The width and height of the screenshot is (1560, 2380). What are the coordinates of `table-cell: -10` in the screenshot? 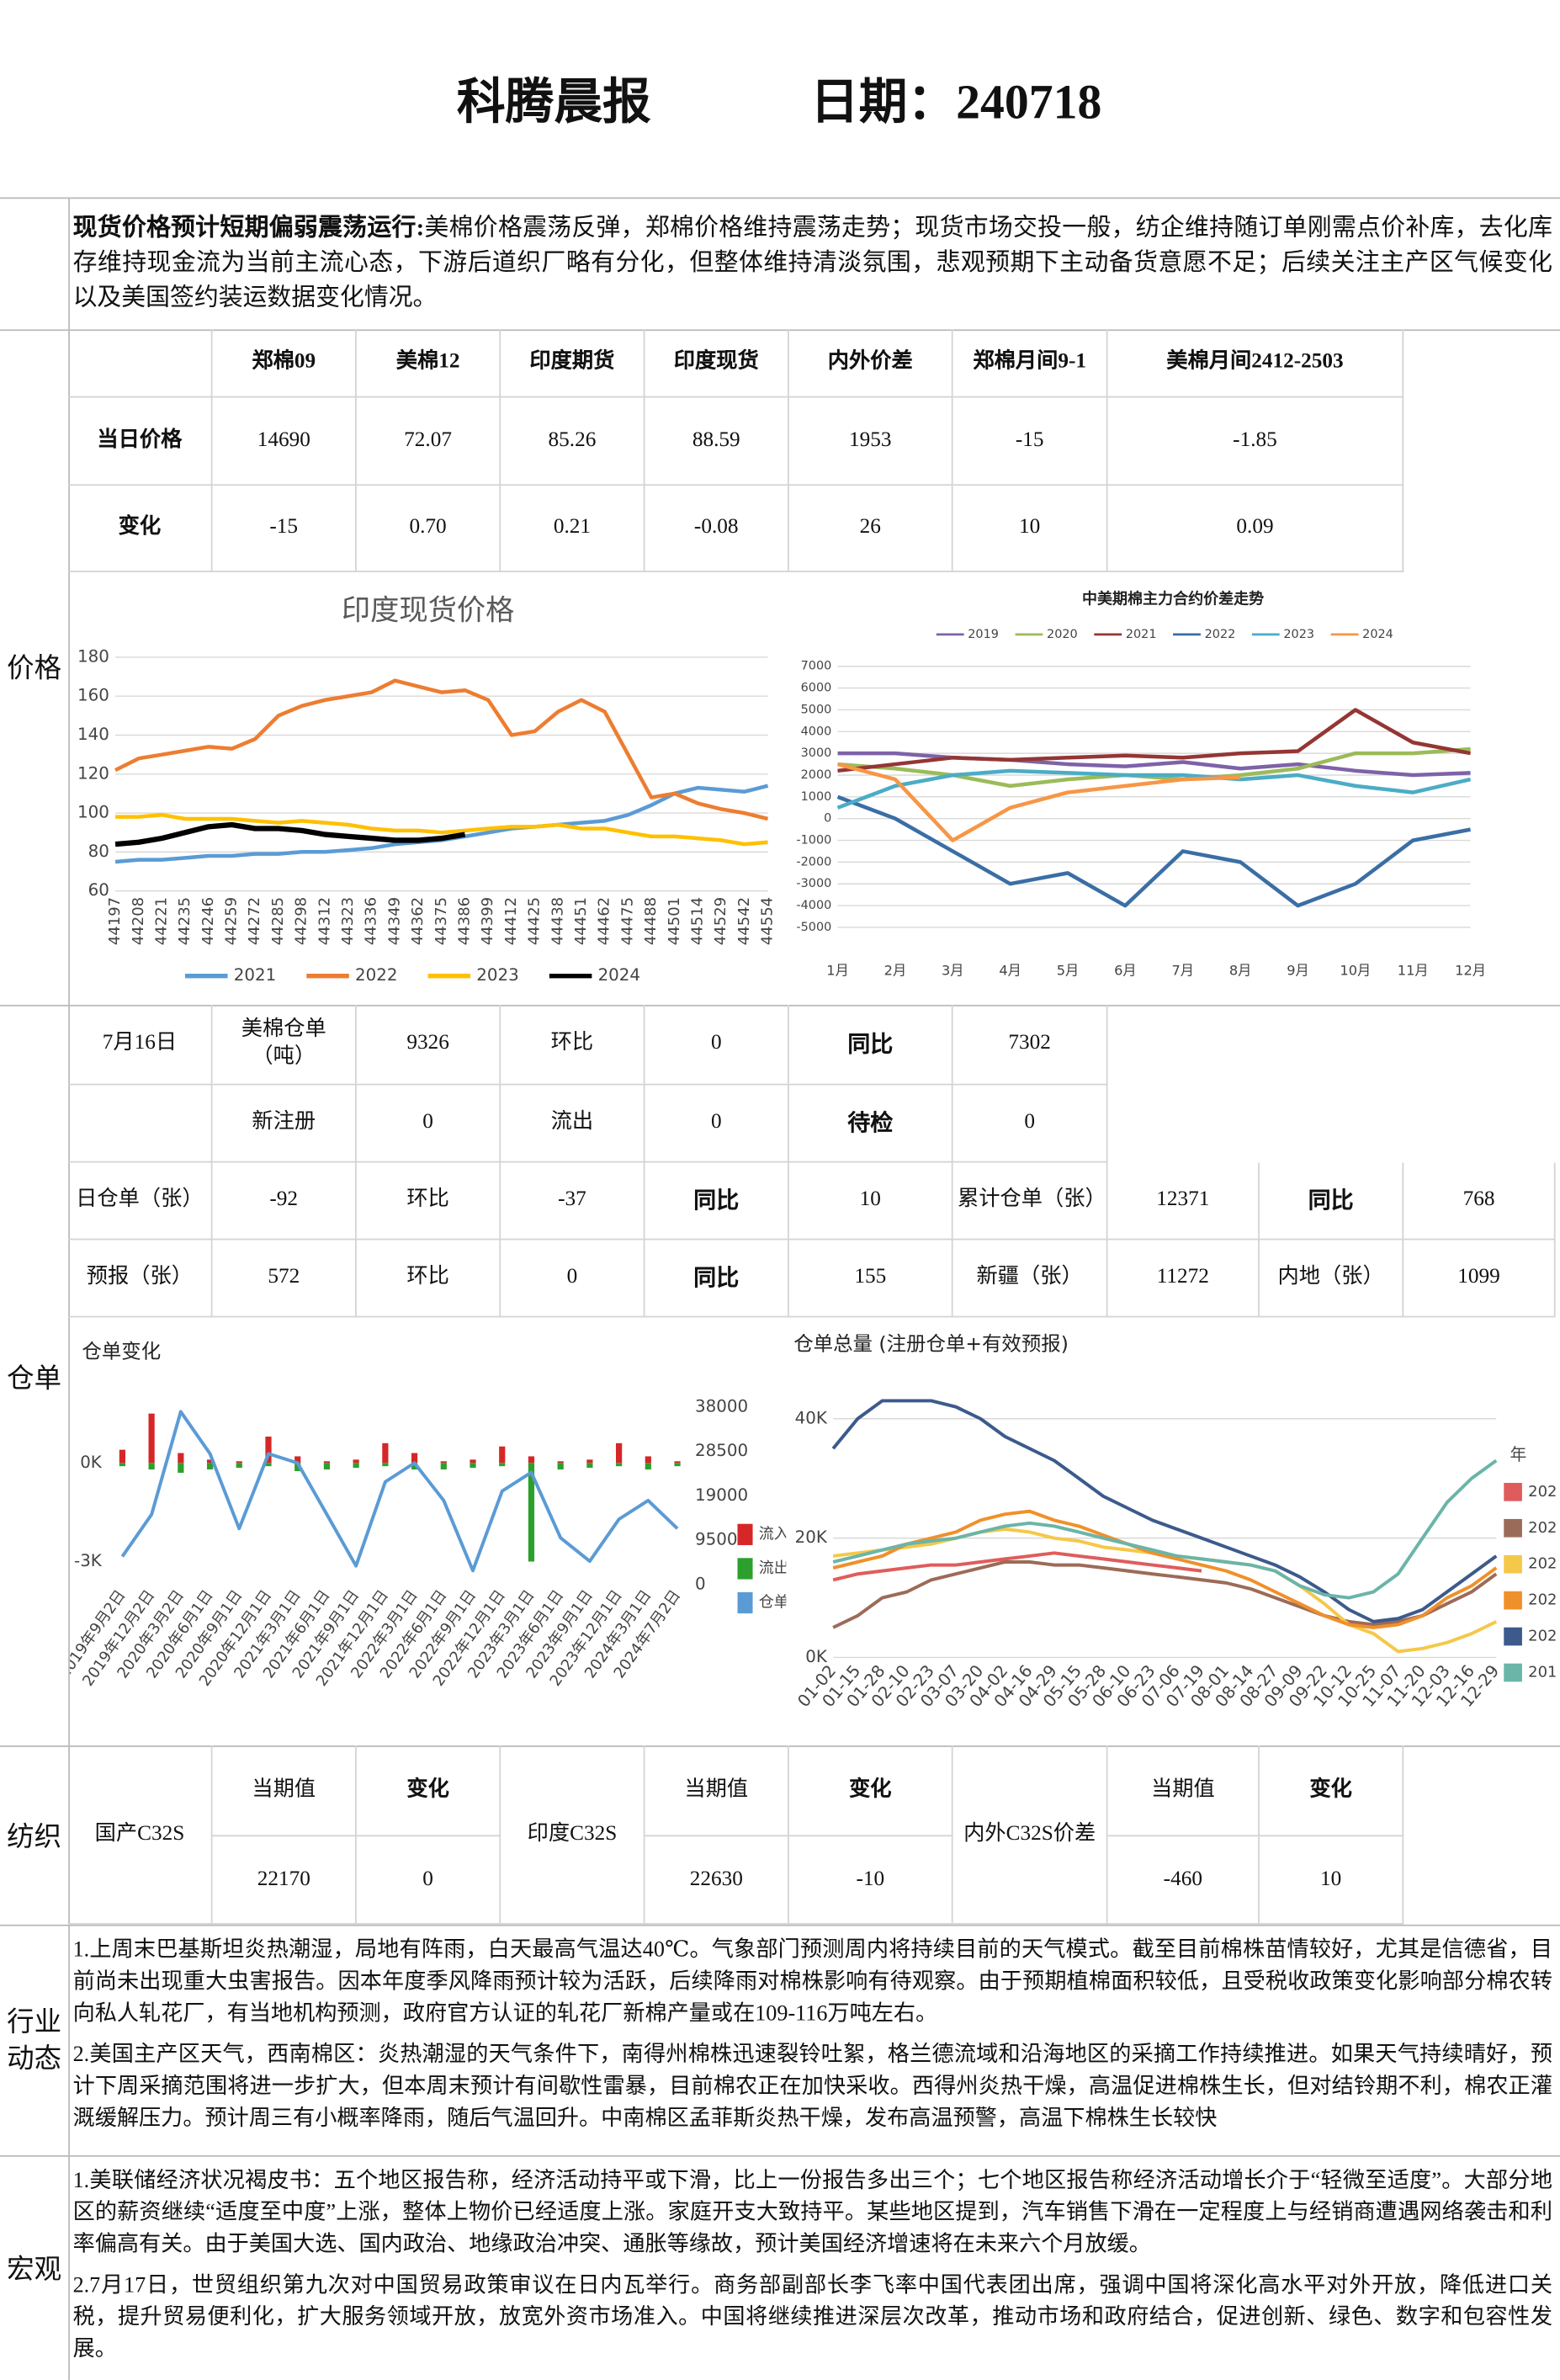 It's located at (871, 1880).